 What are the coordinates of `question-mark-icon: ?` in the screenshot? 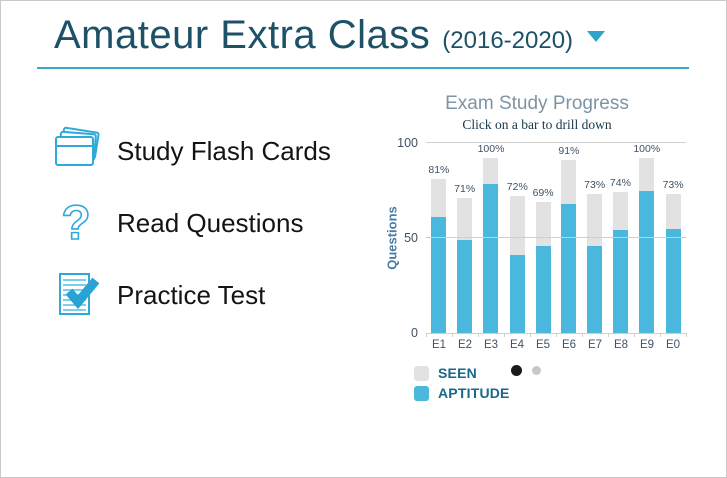 It's located at (76, 223).